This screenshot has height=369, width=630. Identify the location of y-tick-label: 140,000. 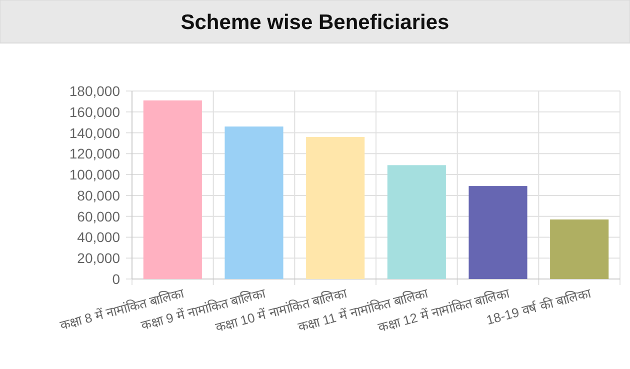
(94, 132).